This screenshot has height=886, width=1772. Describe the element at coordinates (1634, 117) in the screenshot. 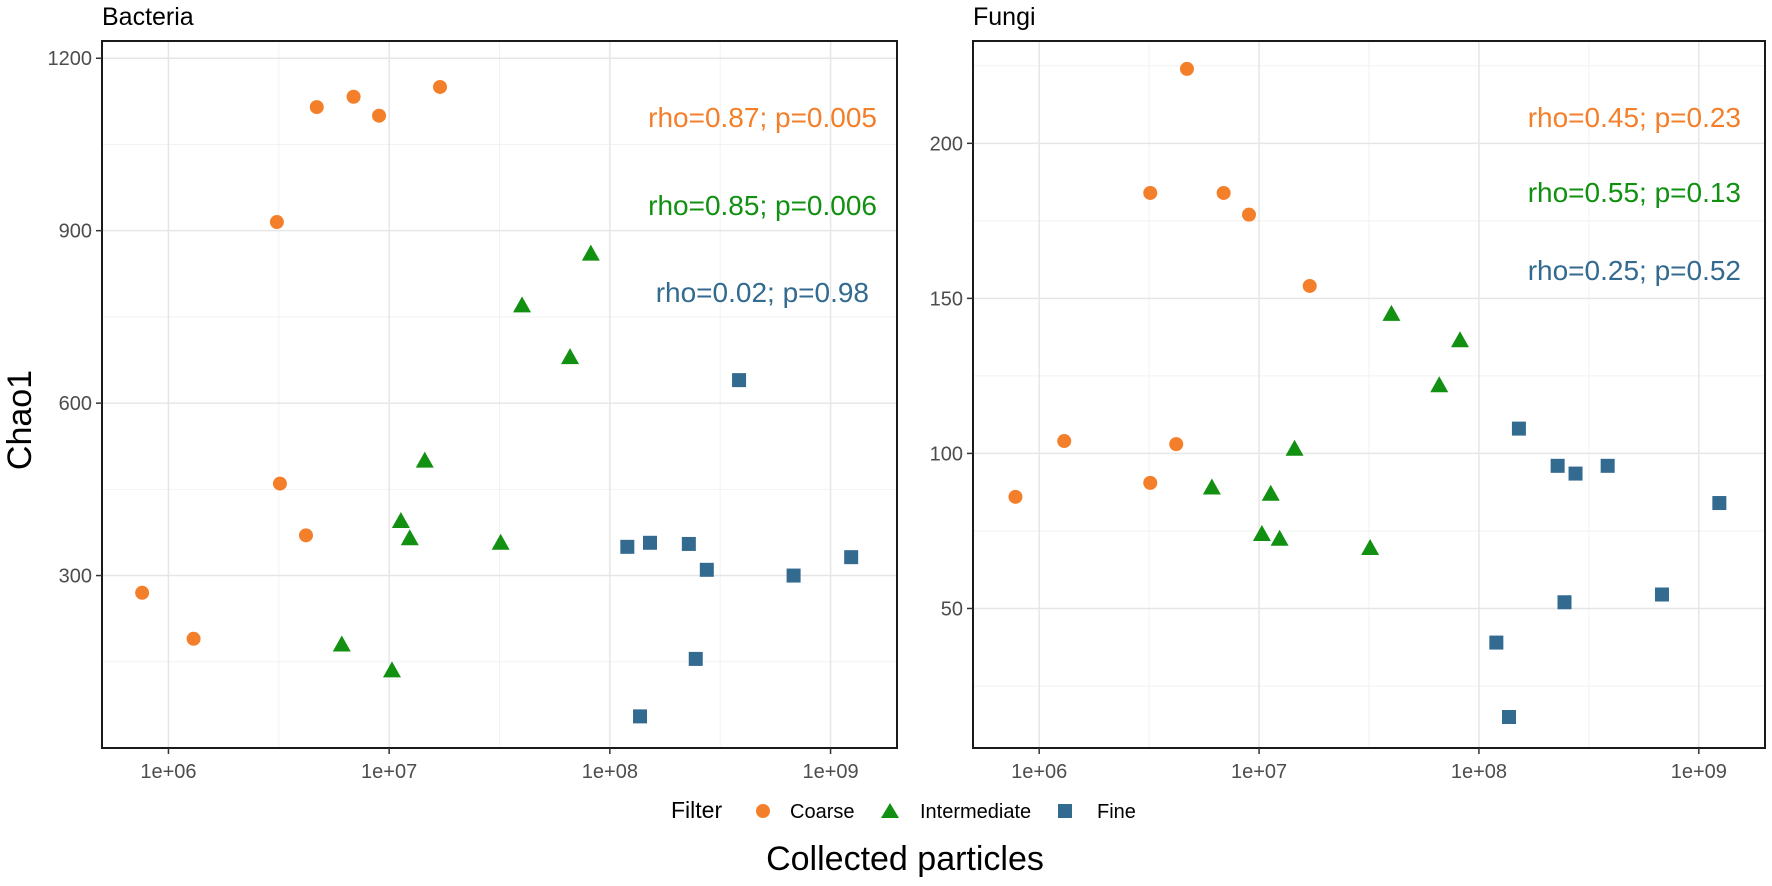

I see `annotation-coarse: rho=0.45; p=0.23` at that location.